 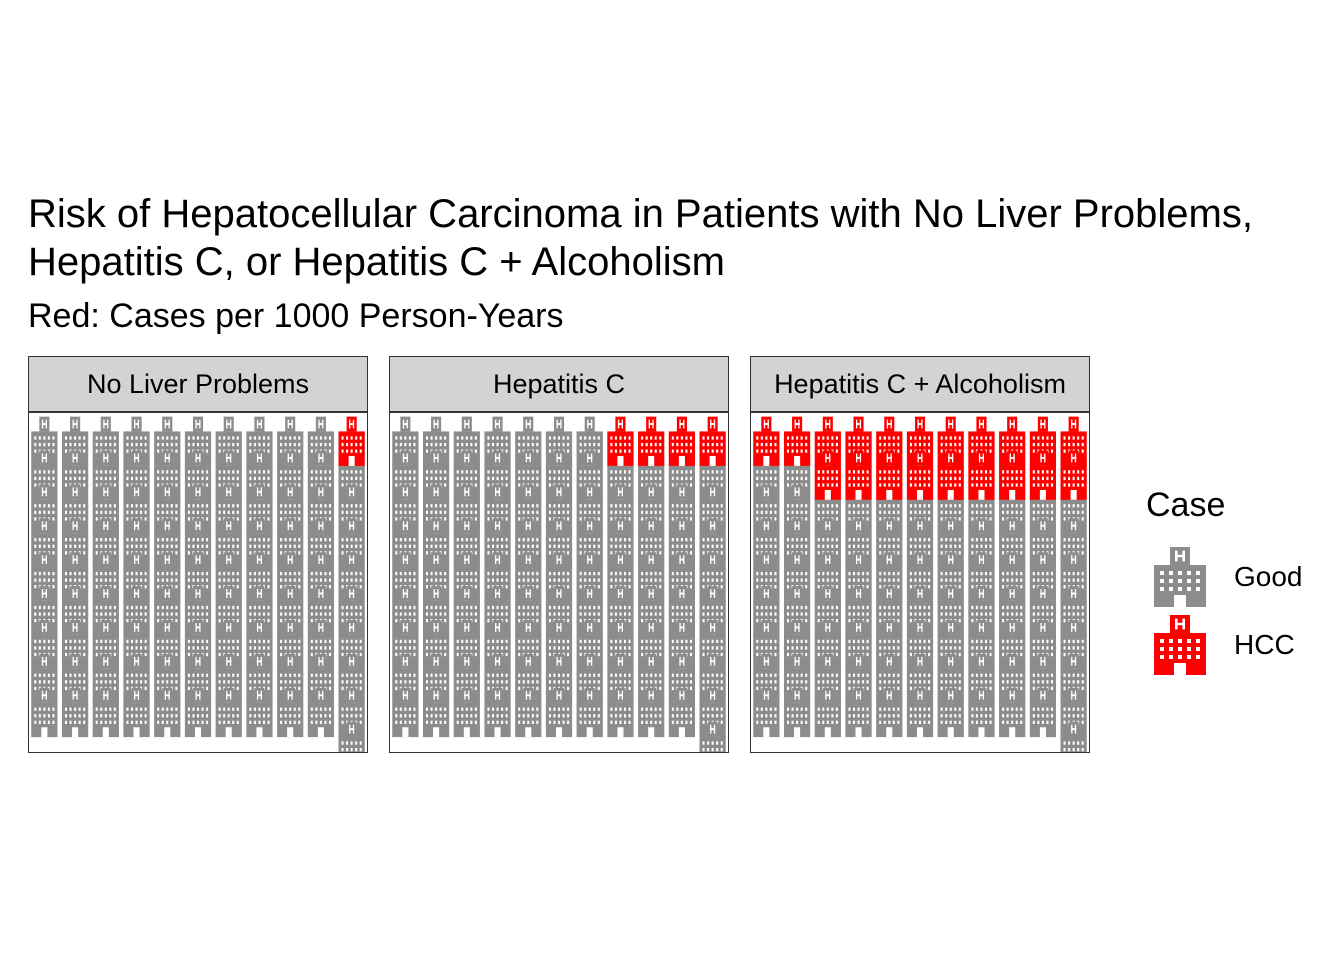 I want to click on panel-hepatitis-c: Hepatitis C, so click(x=559, y=554).